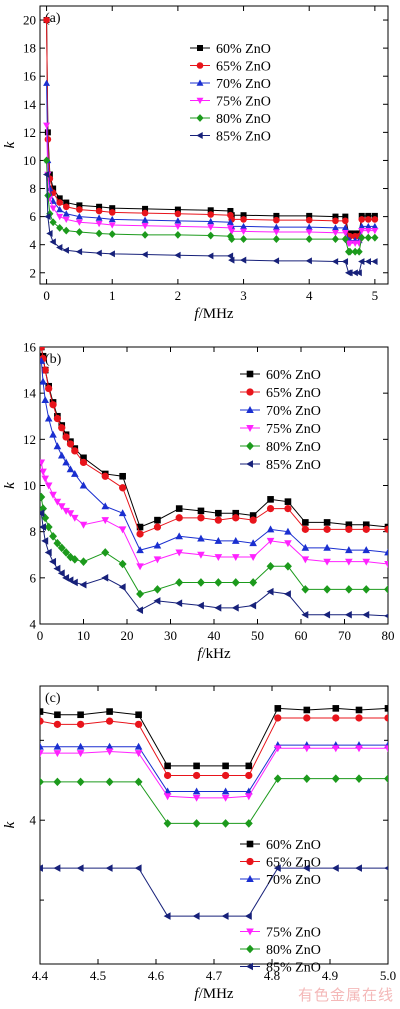 The image size is (400, 1009). Describe the element at coordinates (388, 635) in the screenshot. I see `x-tick-label: 80` at that location.